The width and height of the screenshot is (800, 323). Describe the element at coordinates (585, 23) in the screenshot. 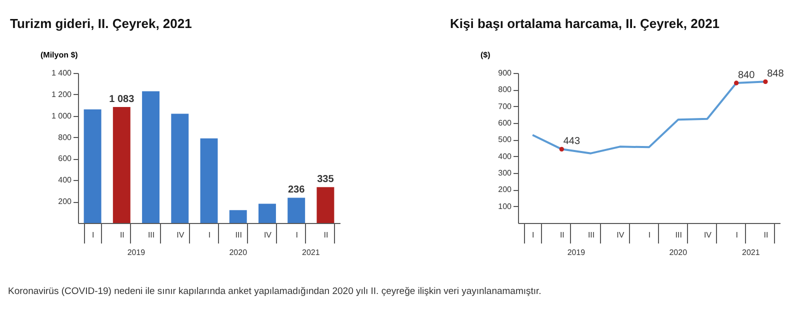

I see `chart-title: Kişi başı ortalama harcama, II. Çeyrek, 2021` at that location.